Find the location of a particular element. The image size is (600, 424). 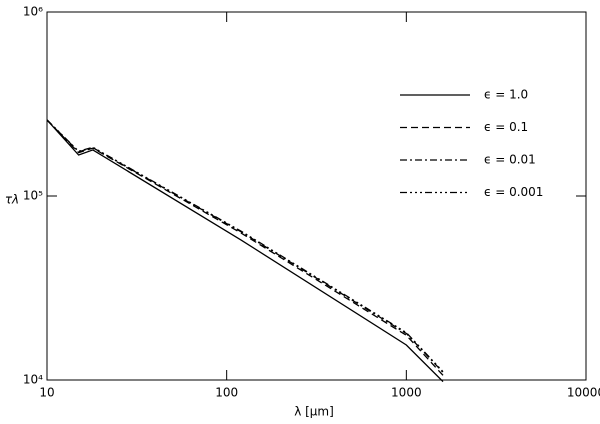

legend-label: ϵ = 0.01 is located at coordinates (510, 160).